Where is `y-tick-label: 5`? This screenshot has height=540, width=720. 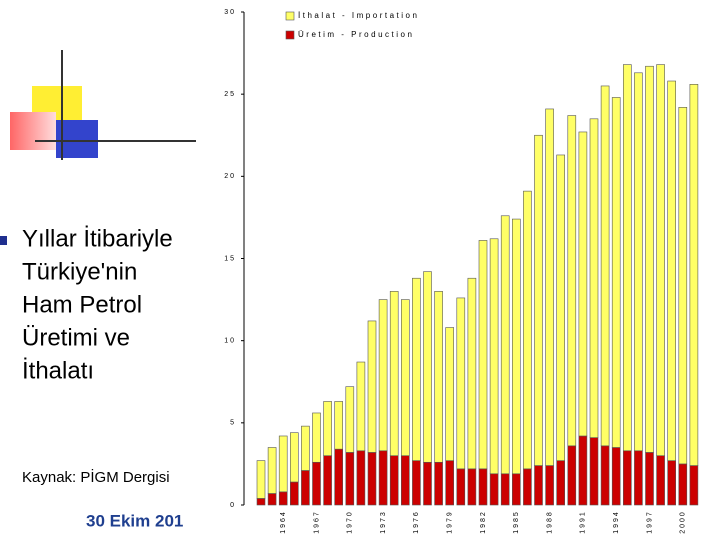 y-tick-label: 5 is located at coordinates (233, 423).